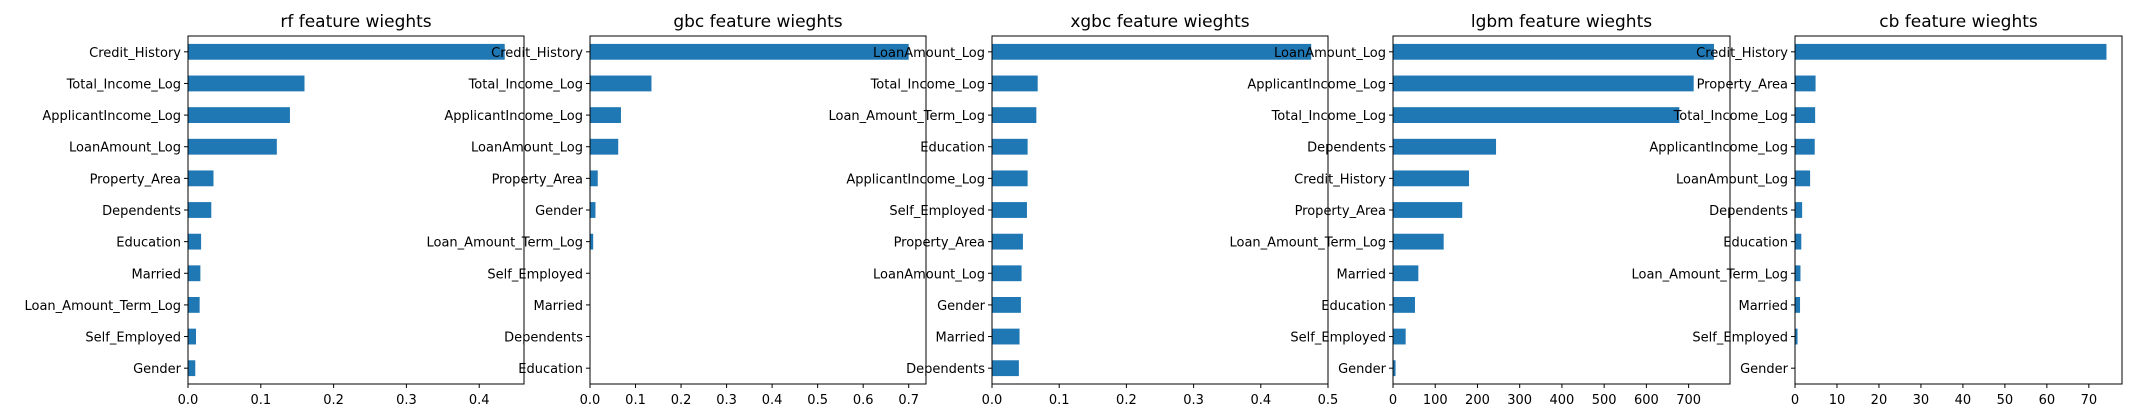 The width and height of the screenshot is (2134, 420). What do you see at coordinates (726, 400) in the screenshot?
I see `x-tick-label: 0.3` at bounding box center [726, 400].